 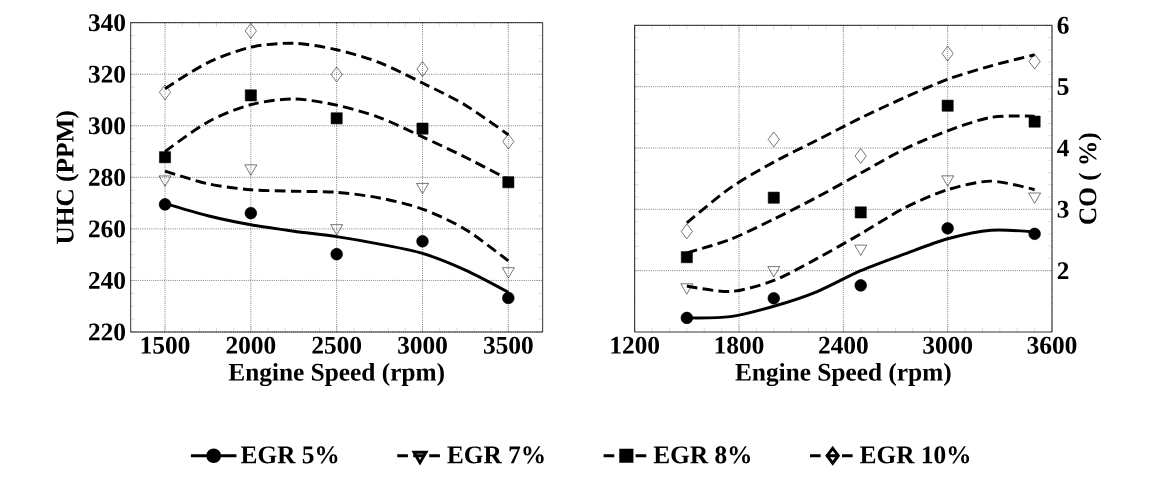 I want to click on y-tick-label: 340, so click(x=106, y=23).